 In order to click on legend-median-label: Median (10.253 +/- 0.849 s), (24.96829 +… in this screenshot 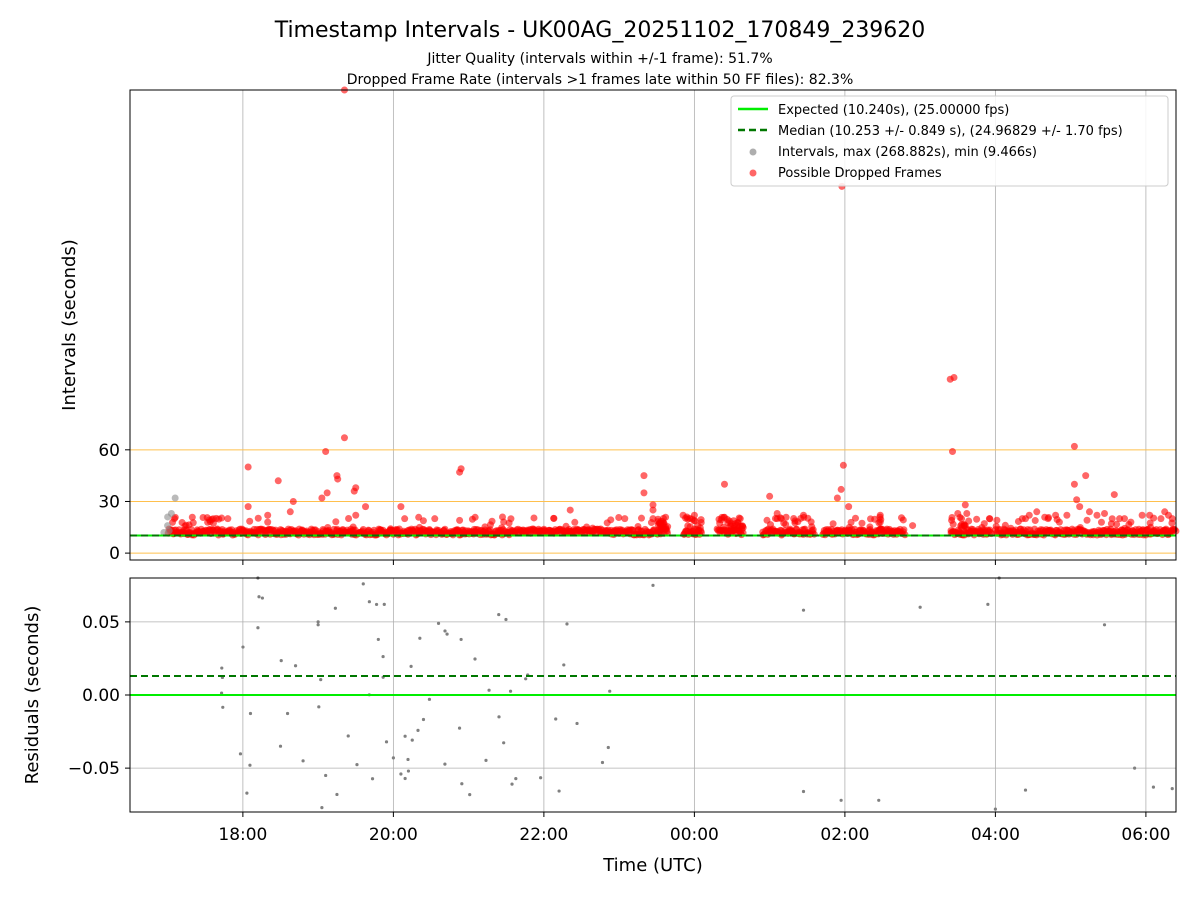, I will do `click(950, 131)`.